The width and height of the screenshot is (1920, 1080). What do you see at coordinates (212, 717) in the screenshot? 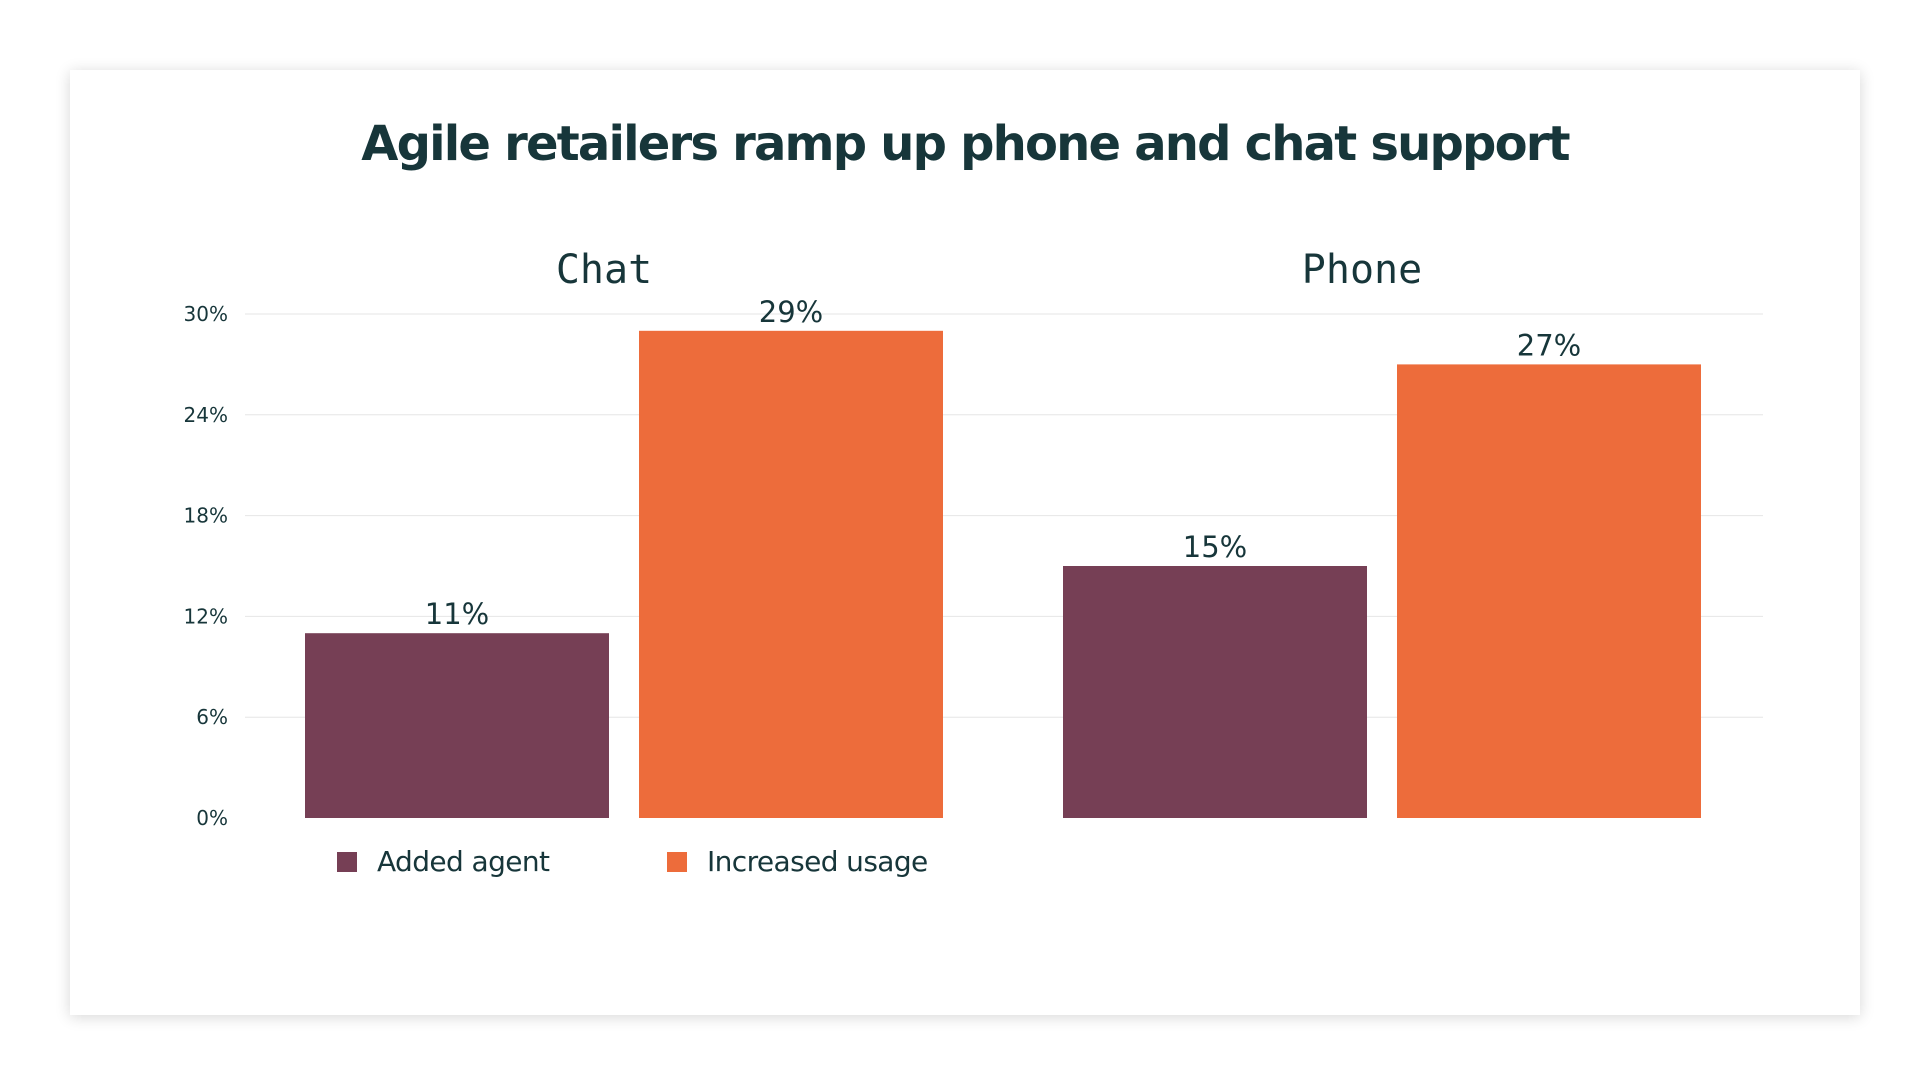
I see `y-tick-label: 6%` at bounding box center [212, 717].